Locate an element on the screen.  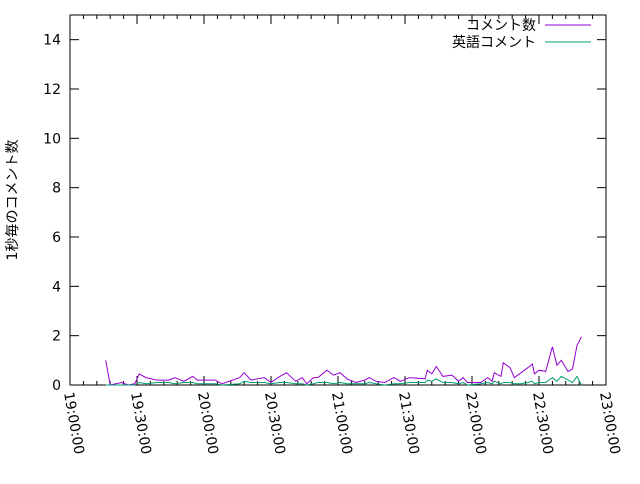
series-lines is located at coordinates (343, 361).